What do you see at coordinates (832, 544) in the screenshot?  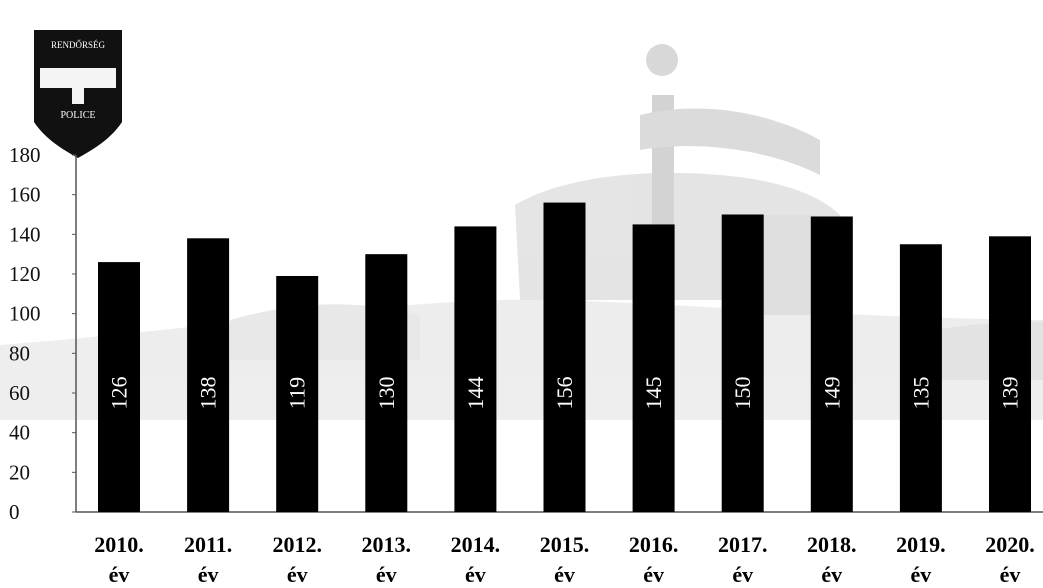 I see `x-category-label: 2018.` at bounding box center [832, 544].